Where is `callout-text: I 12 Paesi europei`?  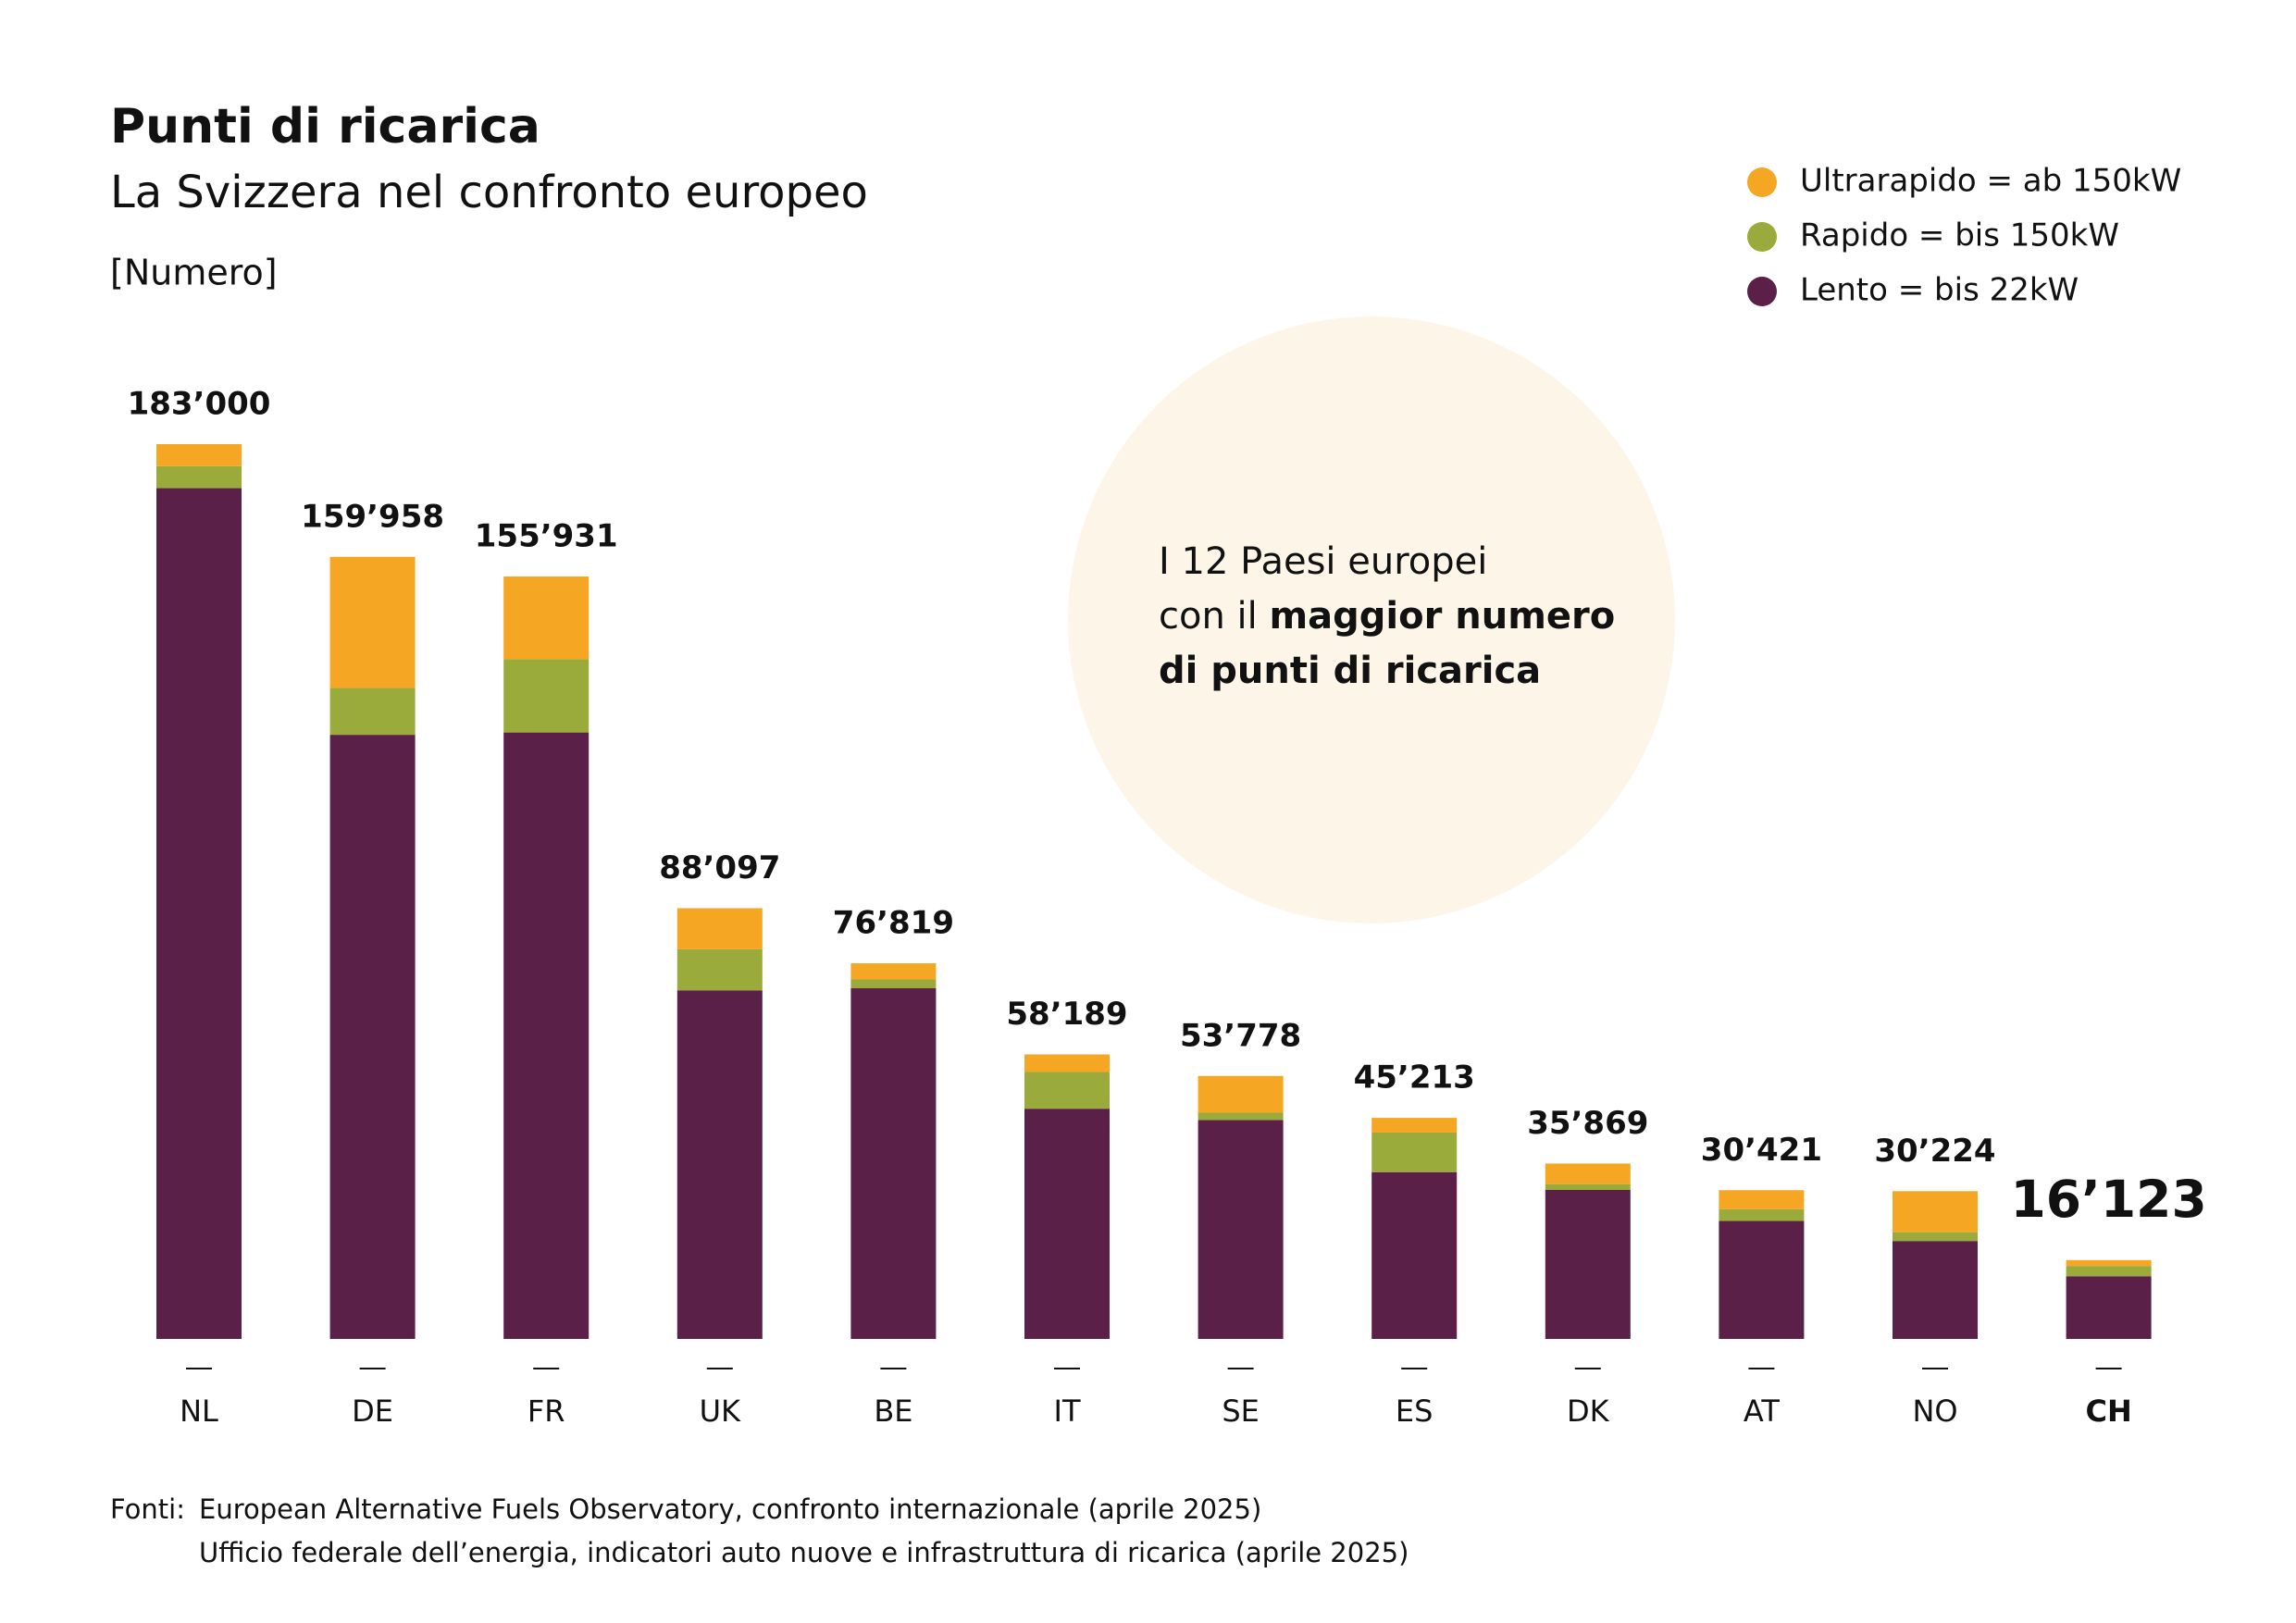 callout-text: I 12 Paesi europei is located at coordinates (1323, 561).